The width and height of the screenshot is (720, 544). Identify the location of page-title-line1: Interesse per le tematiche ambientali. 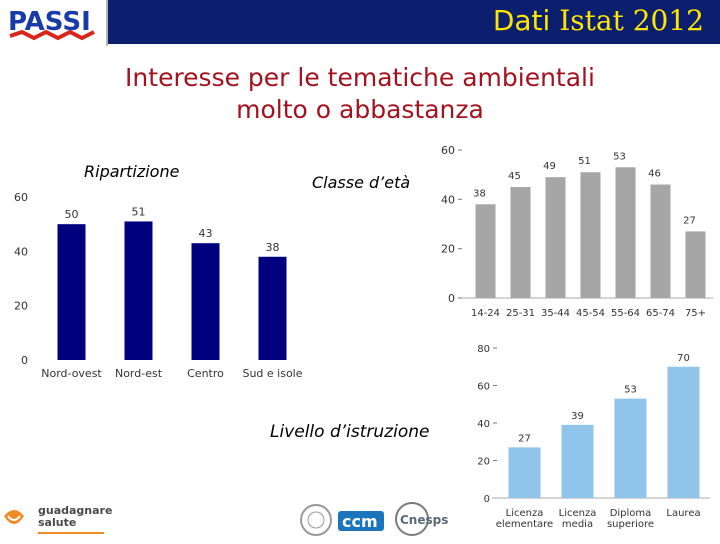
(360, 77).